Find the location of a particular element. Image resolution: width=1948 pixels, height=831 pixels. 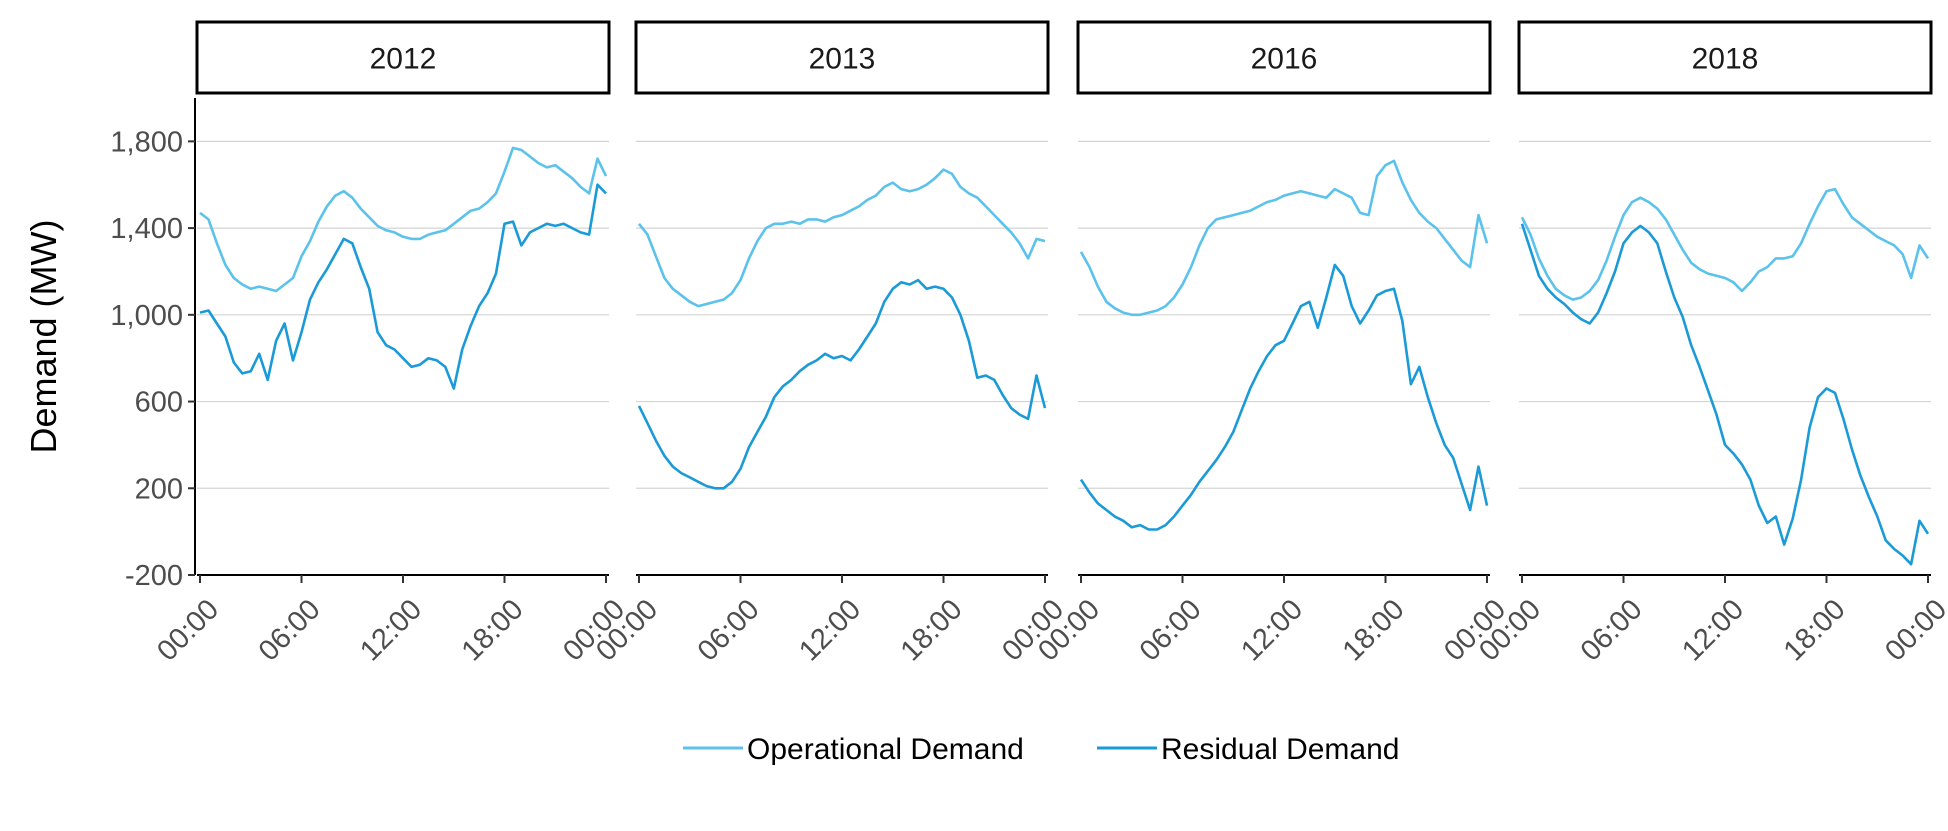

y-tick-label: 1,800 is located at coordinates (146, 142).